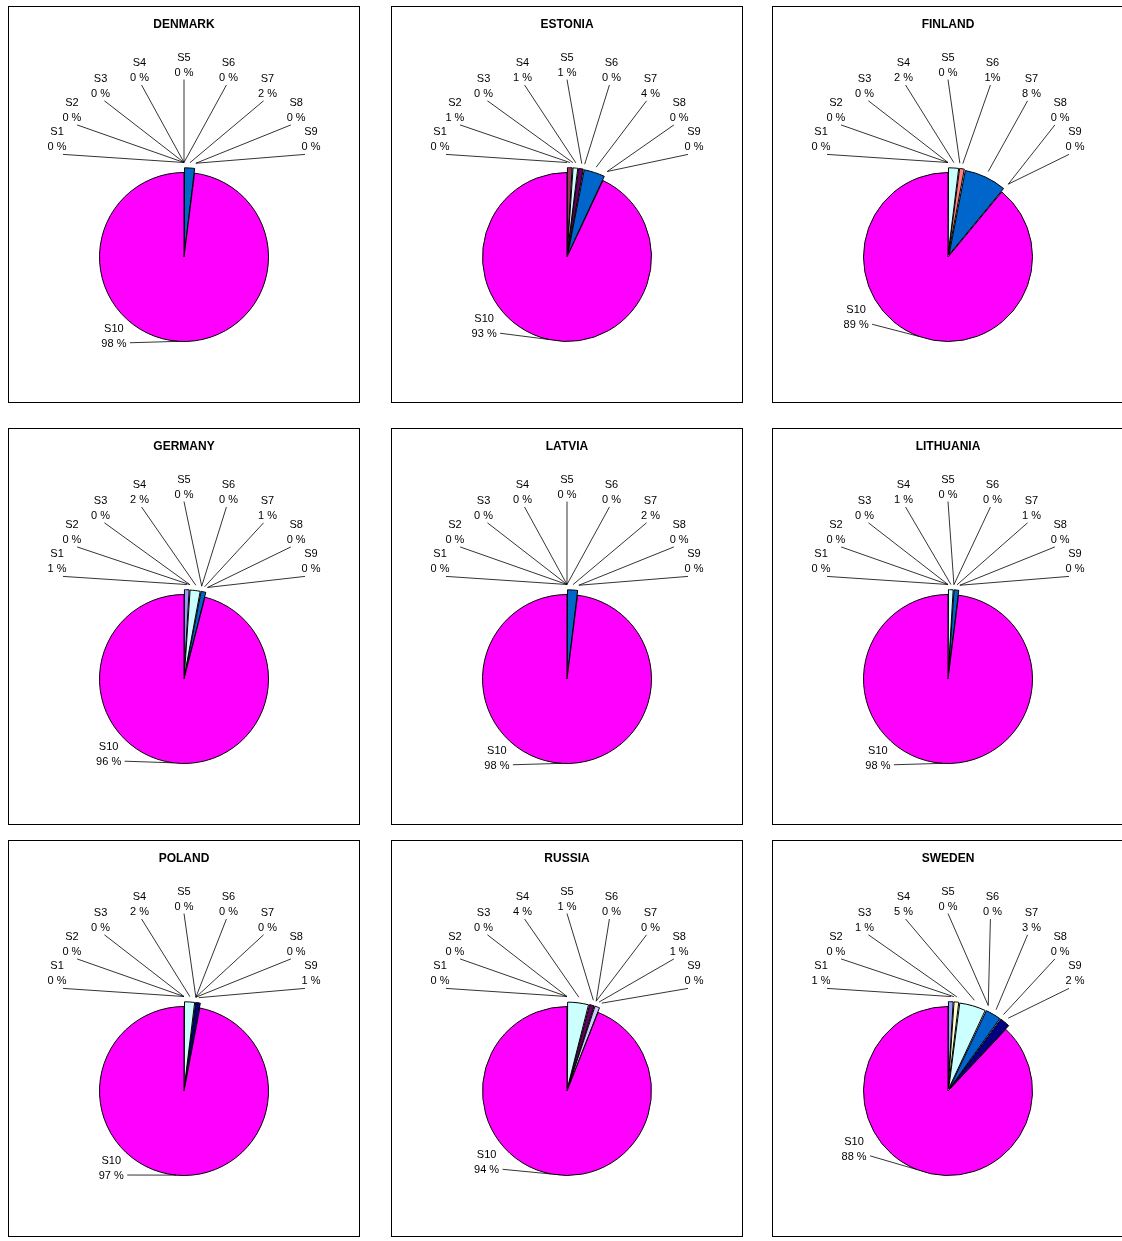  Describe the element at coordinates (948, 24) in the screenshot. I see `chart-title: FINLAND` at that location.